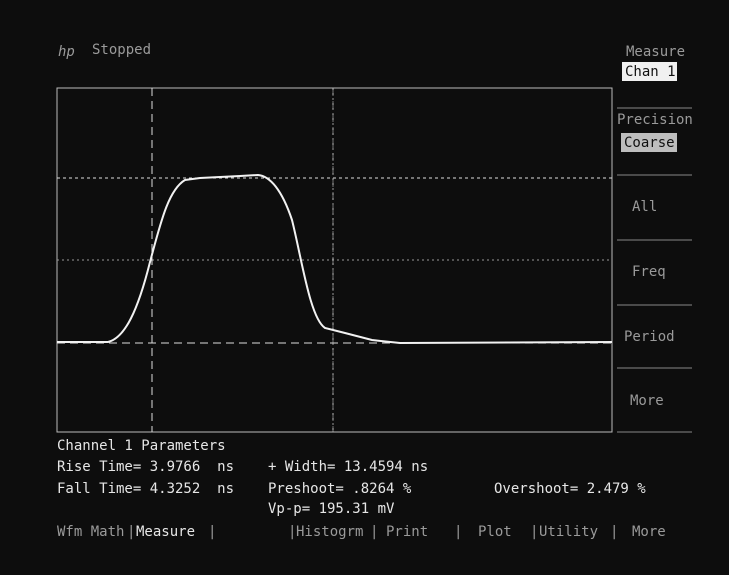 This screenshot has height=575, width=729. What do you see at coordinates (649, 272) in the screenshot?
I see `softkey-label: Freq` at bounding box center [649, 272].